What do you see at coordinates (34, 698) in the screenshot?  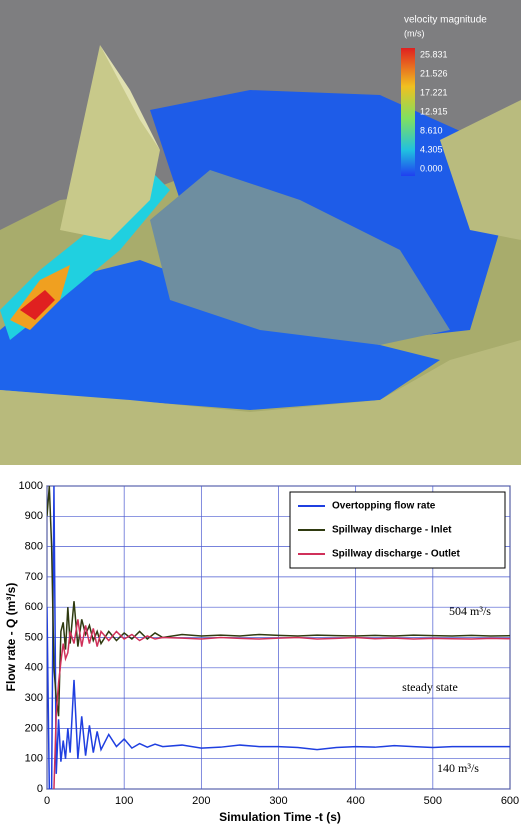 I see `y-tick-label: 300` at bounding box center [34, 698].